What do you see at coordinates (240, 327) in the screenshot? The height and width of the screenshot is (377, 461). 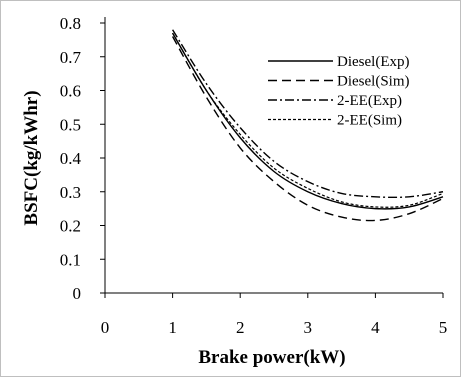 I see `x-tick-label: 2` at bounding box center [240, 327].